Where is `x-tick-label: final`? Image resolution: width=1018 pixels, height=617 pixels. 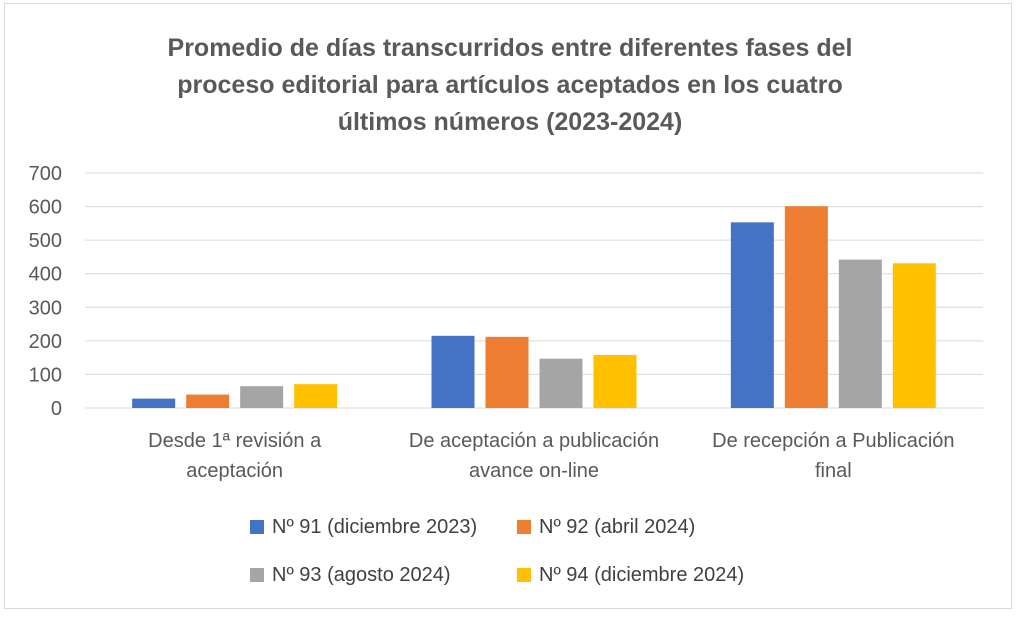 x-tick-label: final is located at coordinates (833, 471).